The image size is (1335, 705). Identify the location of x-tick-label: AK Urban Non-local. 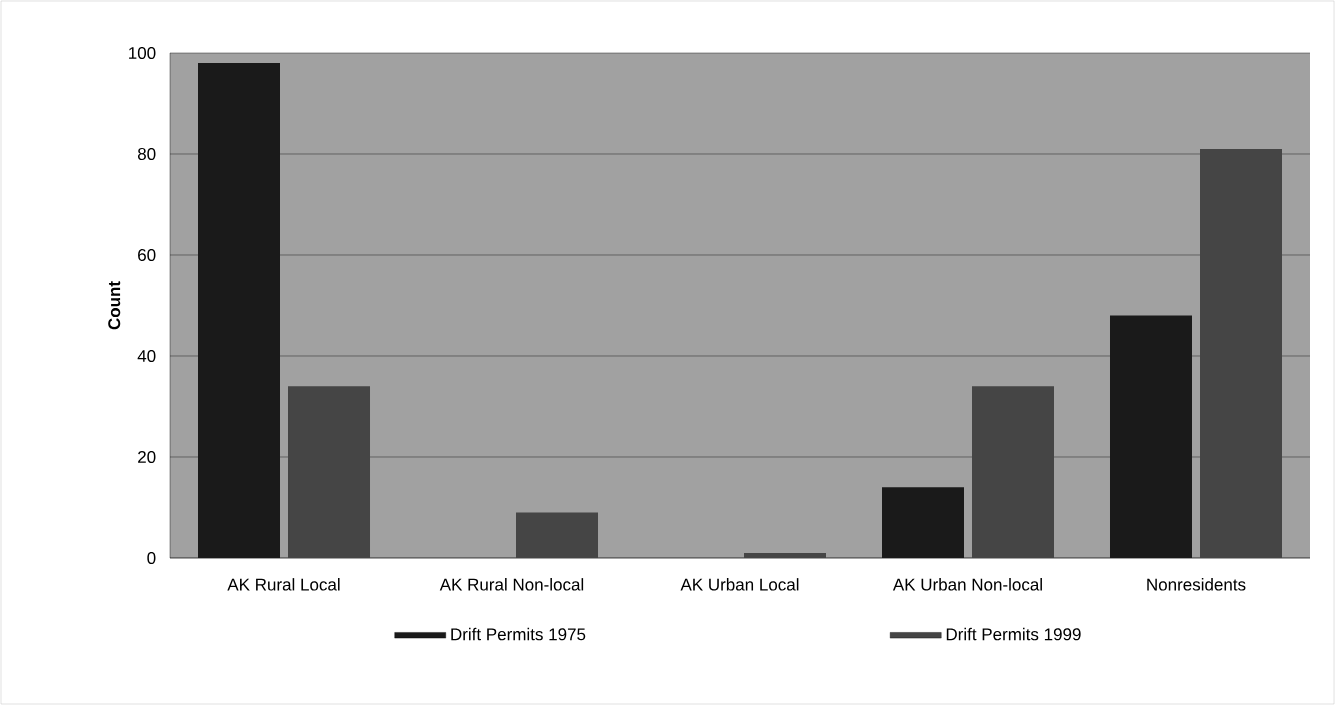
(967, 584).